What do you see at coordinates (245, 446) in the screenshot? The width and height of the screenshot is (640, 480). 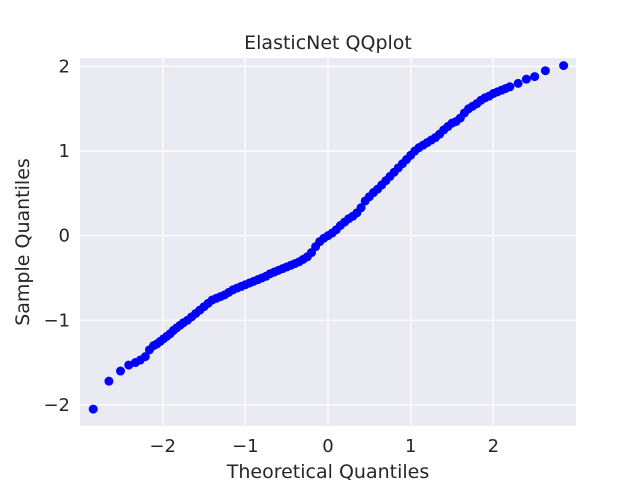 I see `x-tick-label: −1` at bounding box center [245, 446].